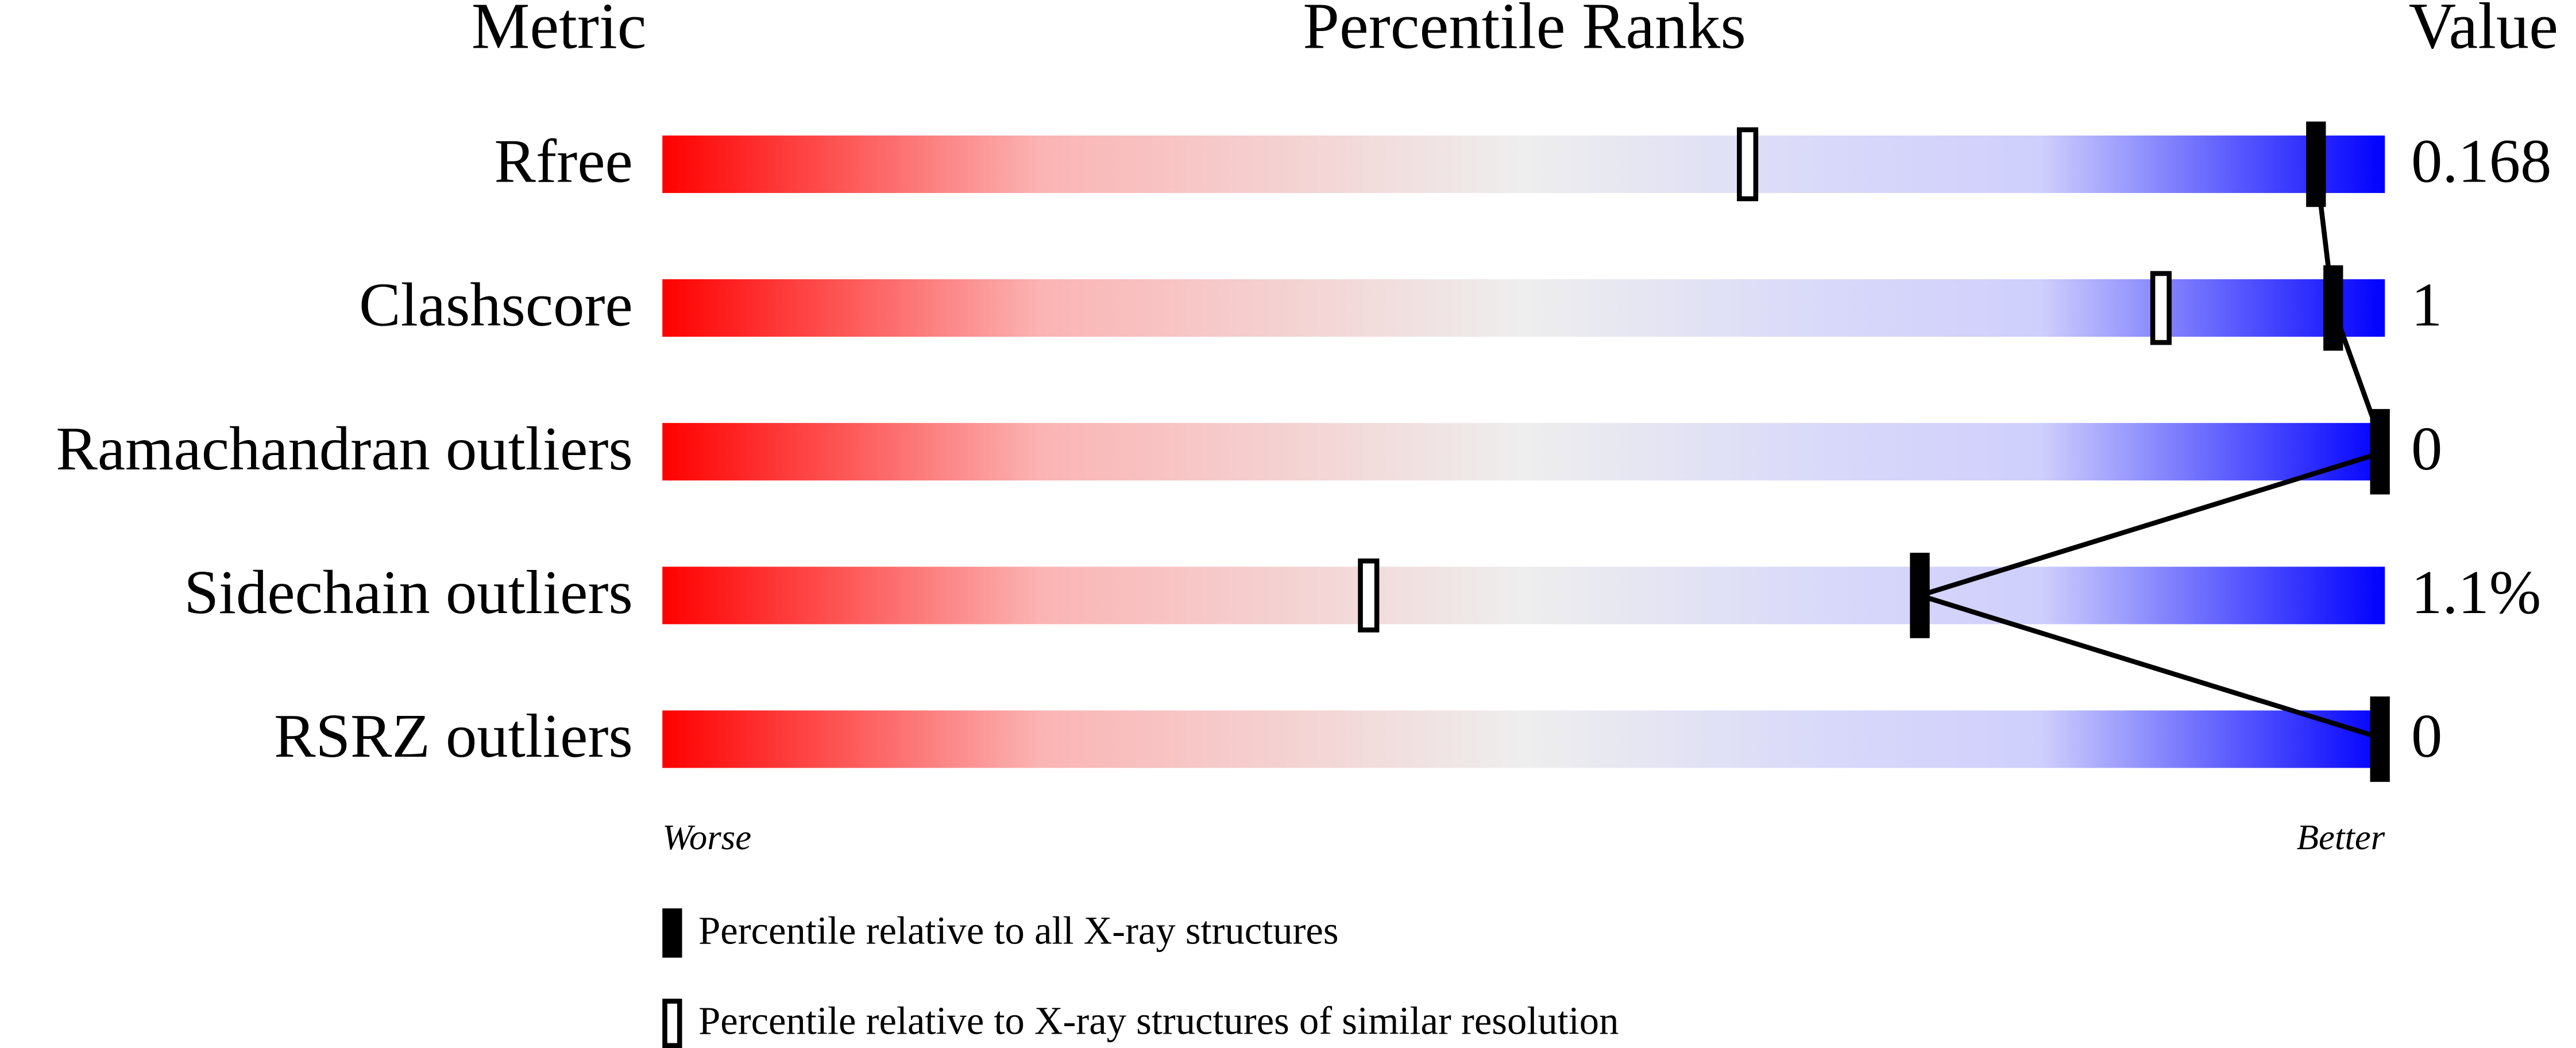 The image size is (2576, 1048). I want to click on better-label: Better, so click(2341, 837).